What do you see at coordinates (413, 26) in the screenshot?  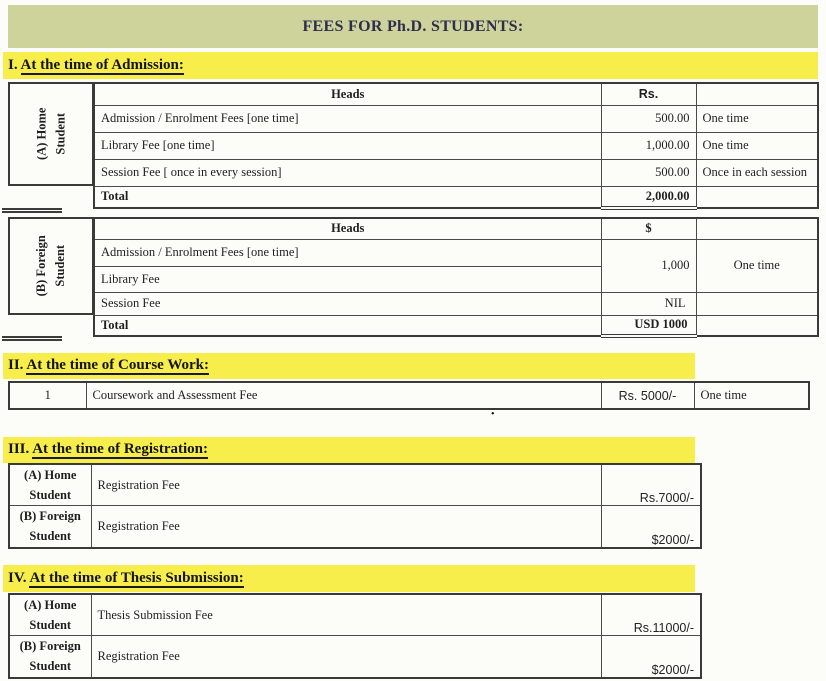 I see `document-title: FEES FOR Ph.D. STUDENTS:` at bounding box center [413, 26].